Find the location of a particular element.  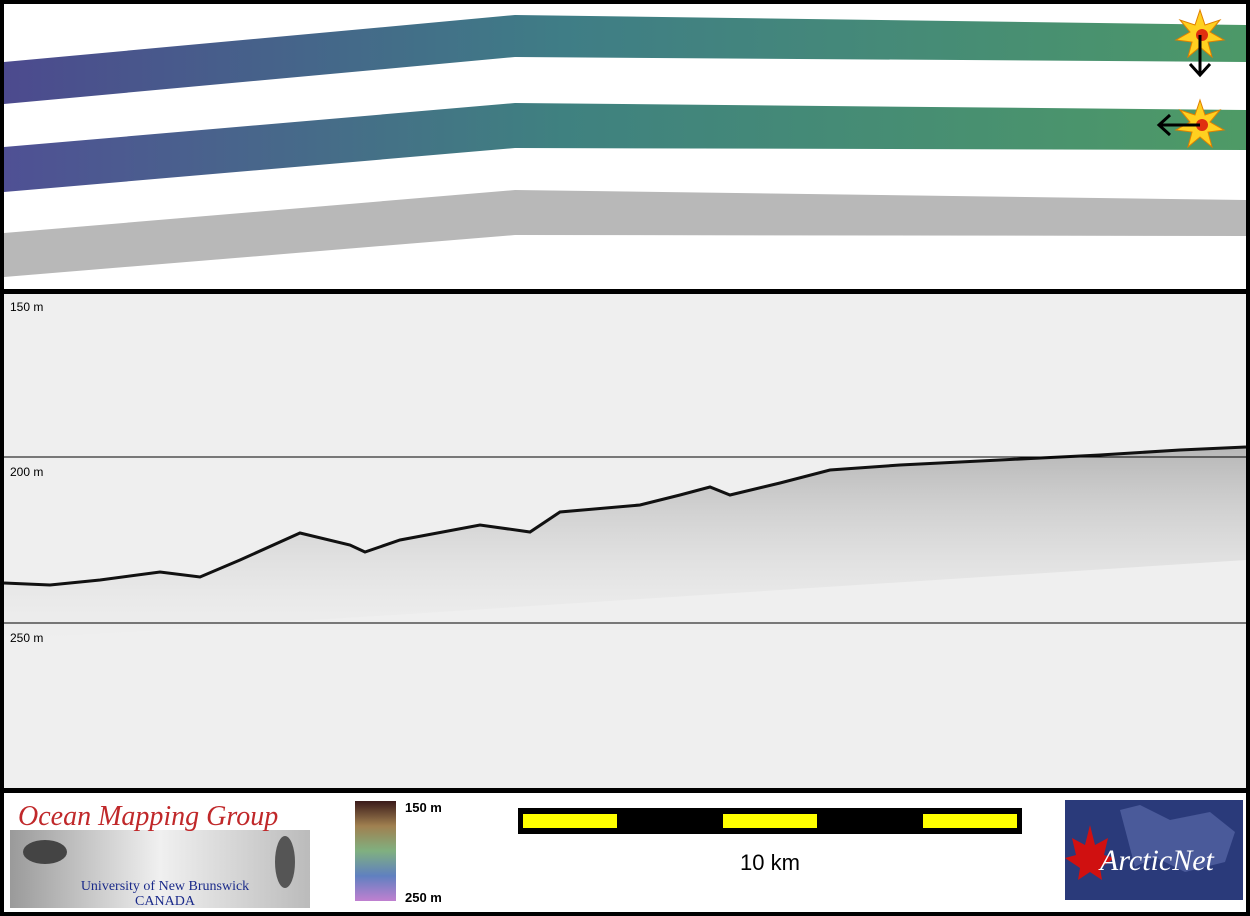

depth-label: 250 m is located at coordinates (26, 638).